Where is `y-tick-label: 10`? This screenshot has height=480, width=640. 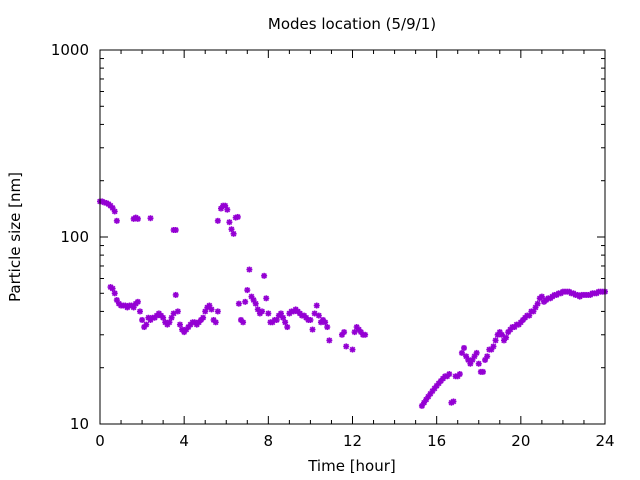
y-tick-label: 10 is located at coordinates (79, 424).